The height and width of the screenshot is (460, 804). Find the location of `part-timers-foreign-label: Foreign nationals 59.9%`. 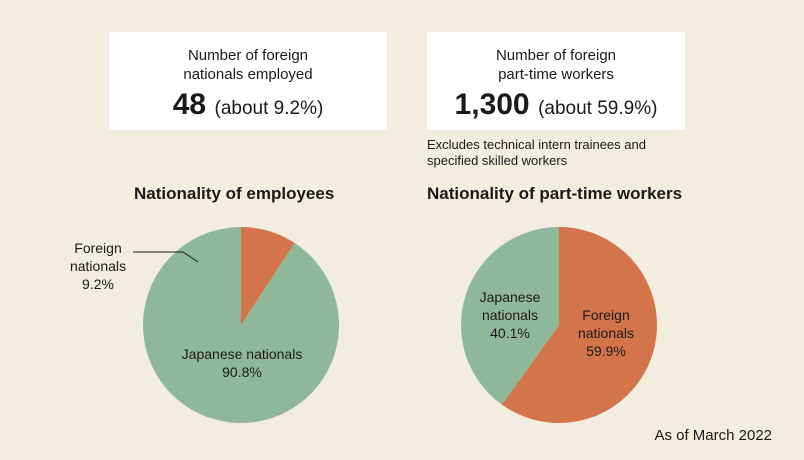

part-timers-foreign-label: Foreign nationals 59.9% is located at coordinates (606, 333).